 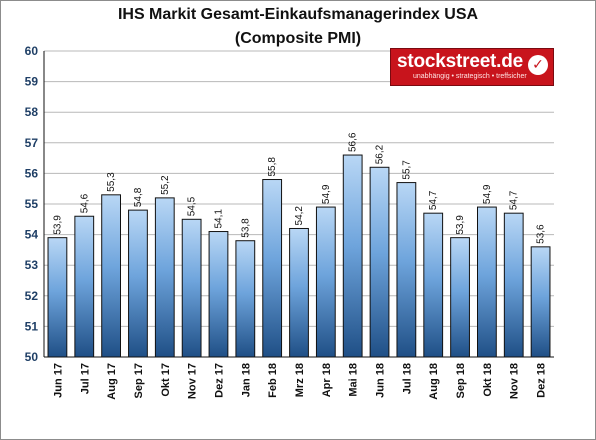 What do you see at coordinates (461, 380) in the screenshot?
I see `x-tick-label: Sep 18` at bounding box center [461, 380].